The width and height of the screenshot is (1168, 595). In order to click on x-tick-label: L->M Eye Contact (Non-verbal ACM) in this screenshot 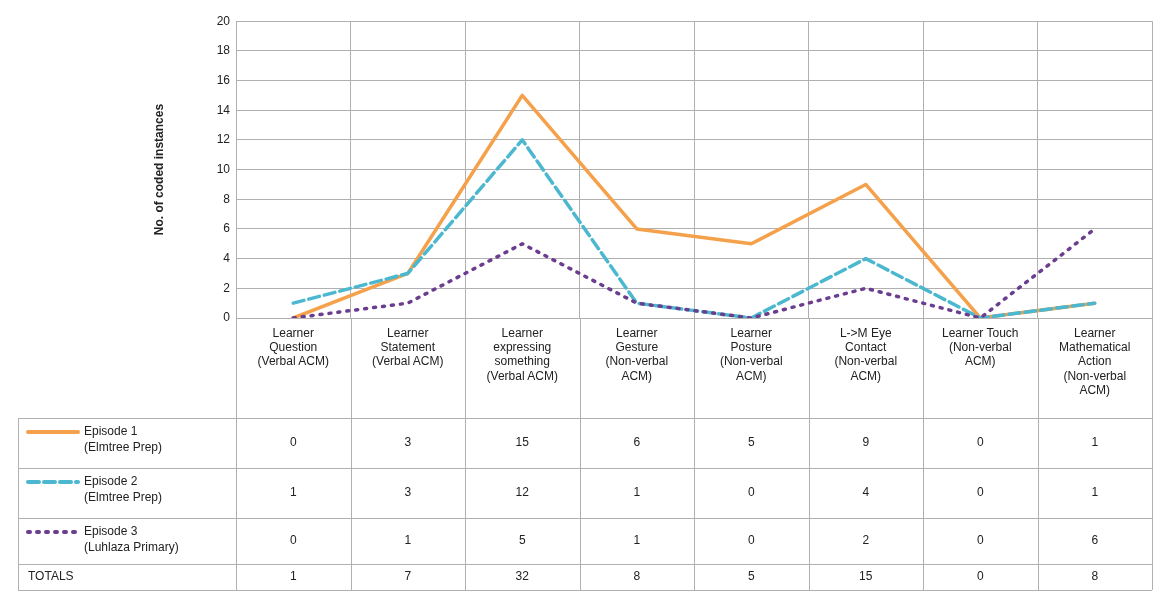, I will do `click(866, 354)`.